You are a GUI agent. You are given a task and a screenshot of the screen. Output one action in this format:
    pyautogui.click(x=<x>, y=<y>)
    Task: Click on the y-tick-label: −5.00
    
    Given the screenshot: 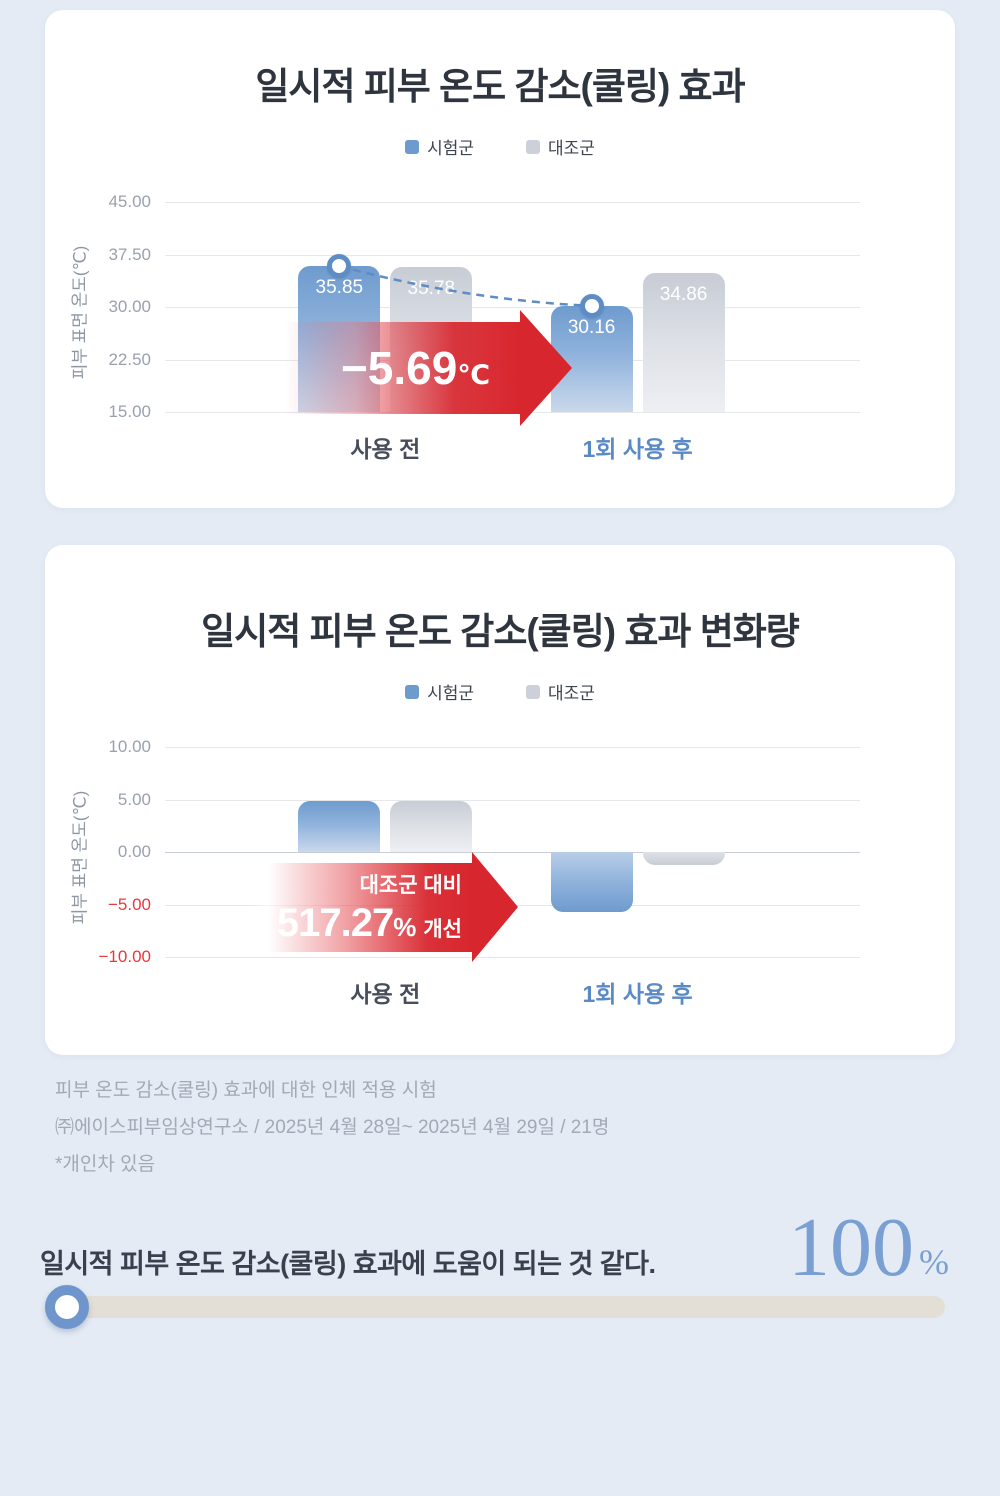 What is the action you would take?
    pyautogui.click(x=129, y=904)
    